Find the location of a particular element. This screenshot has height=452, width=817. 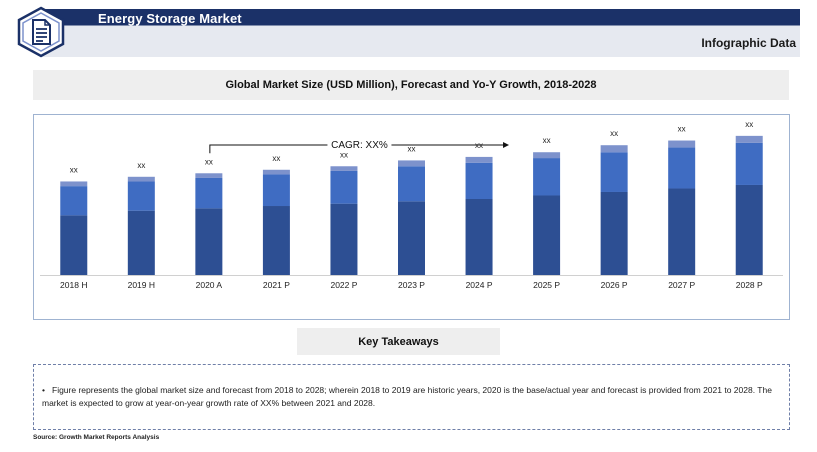

x-tick-label: 2028 P is located at coordinates (749, 285).